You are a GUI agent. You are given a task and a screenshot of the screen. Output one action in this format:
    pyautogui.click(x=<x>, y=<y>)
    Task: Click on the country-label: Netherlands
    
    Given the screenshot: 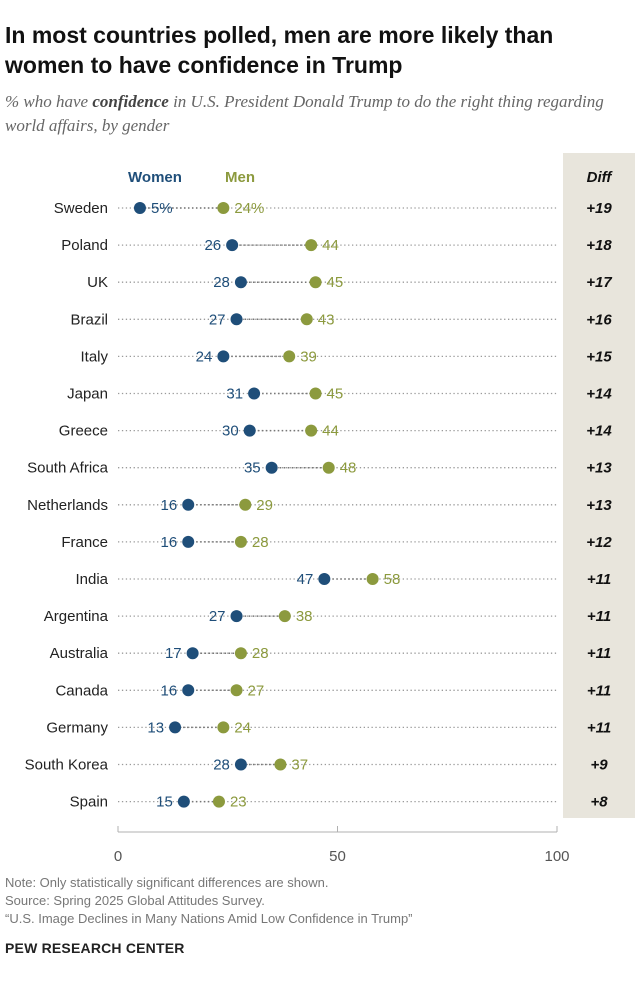 What is the action you would take?
    pyautogui.click(x=67, y=505)
    